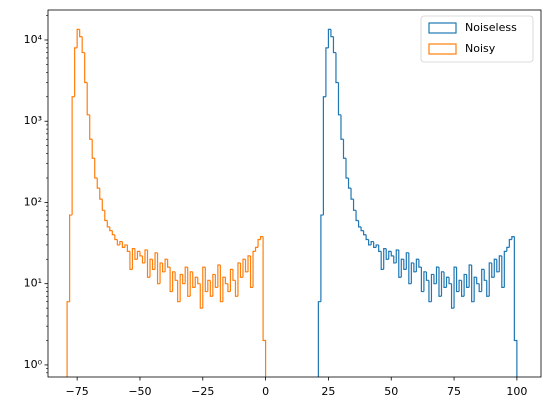  What do you see at coordinates (33, 39) in the screenshot?
I see `y-tick-label: 10⁴` at bounding box center [33, 39].